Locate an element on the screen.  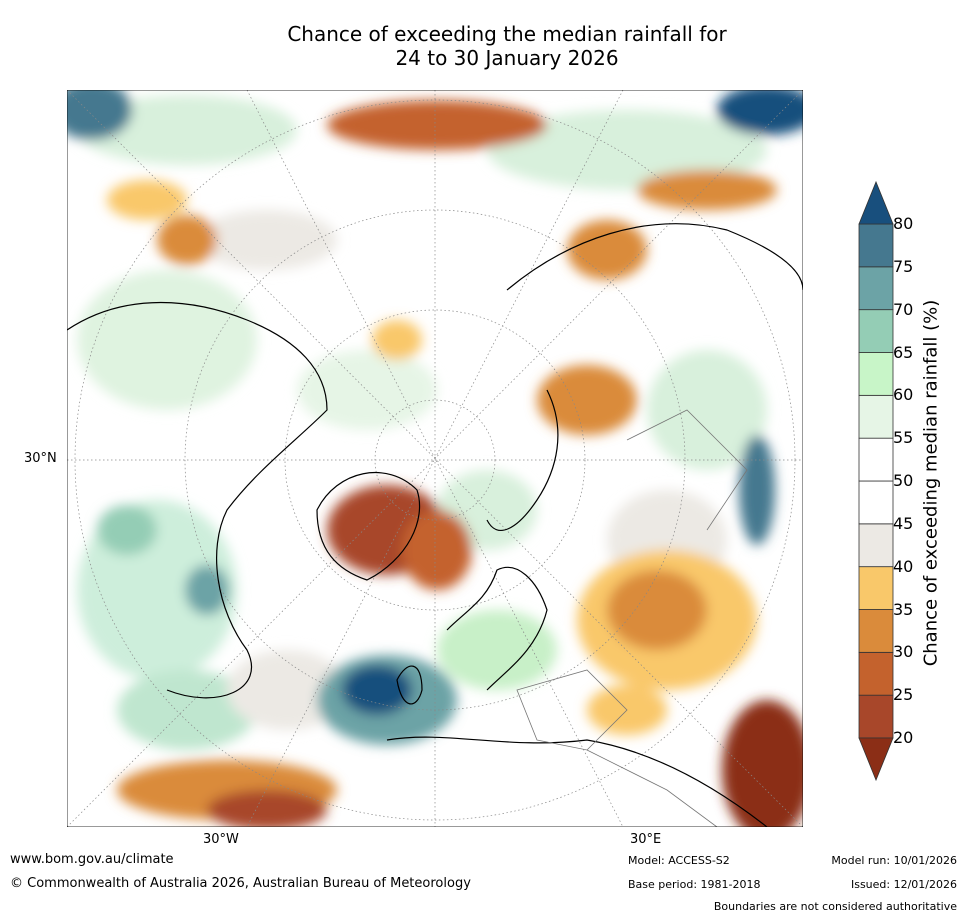
colorbar-max-arrow is located at coordinates (876, 202).